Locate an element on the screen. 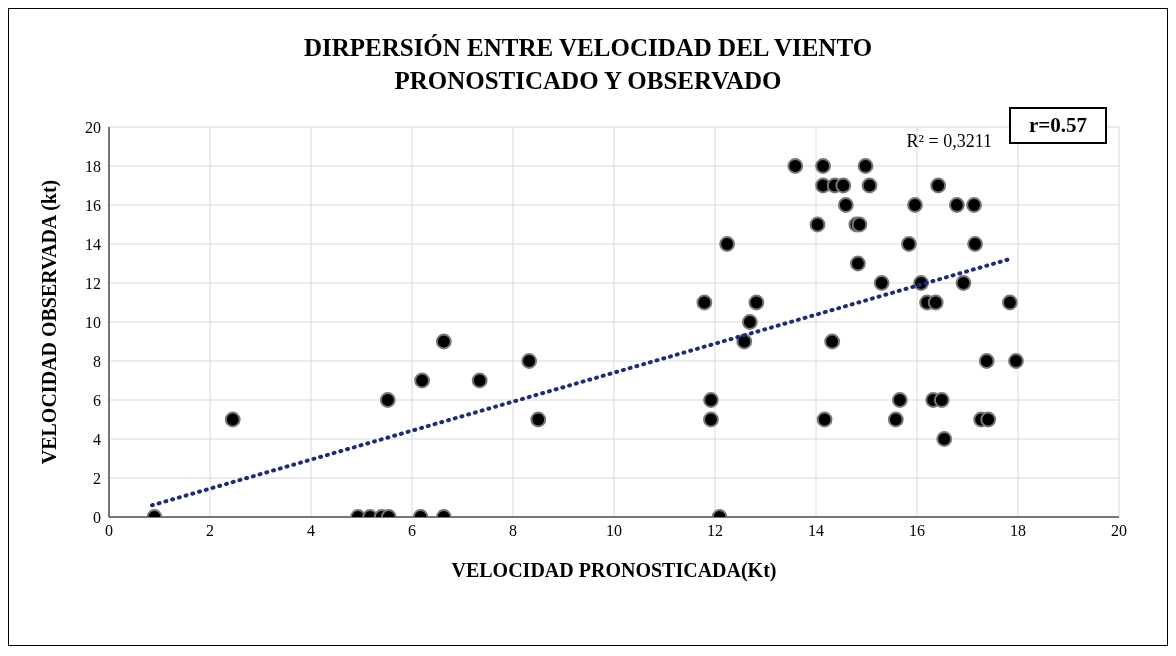 The height and width of the screenshot is (656, 1176). y-tick-label: 12 is located at coordinates (93, 283).